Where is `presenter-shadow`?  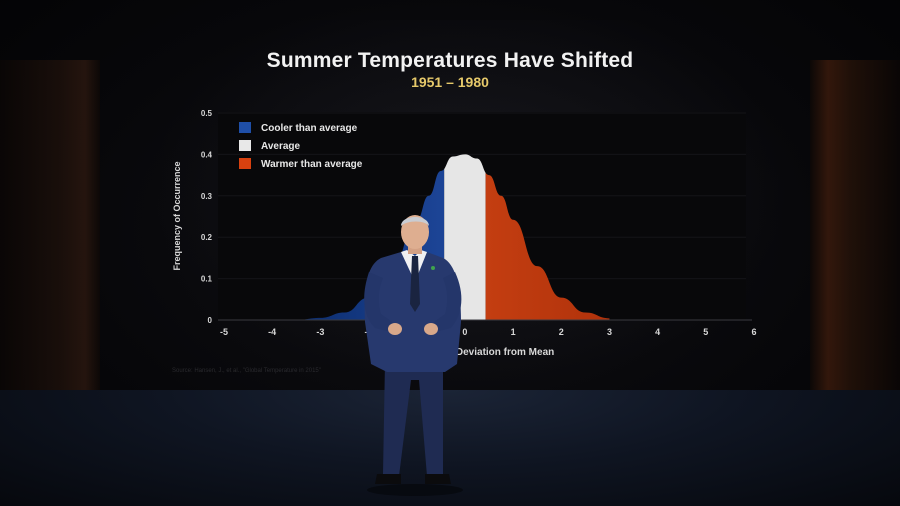 presenter-shadow is located at coordinates (415, 490).